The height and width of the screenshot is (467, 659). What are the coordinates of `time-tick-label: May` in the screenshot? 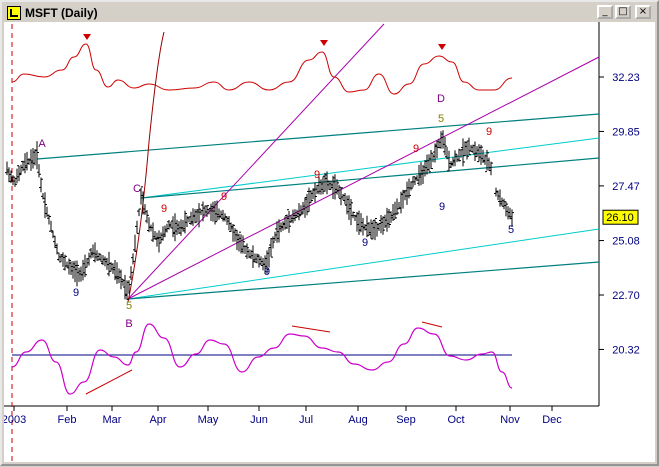 It's located at (208, 420).